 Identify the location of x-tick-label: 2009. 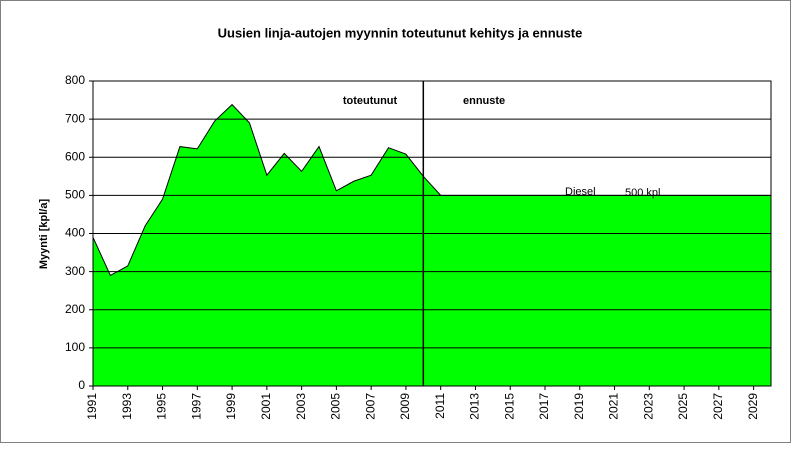
(405, 406).